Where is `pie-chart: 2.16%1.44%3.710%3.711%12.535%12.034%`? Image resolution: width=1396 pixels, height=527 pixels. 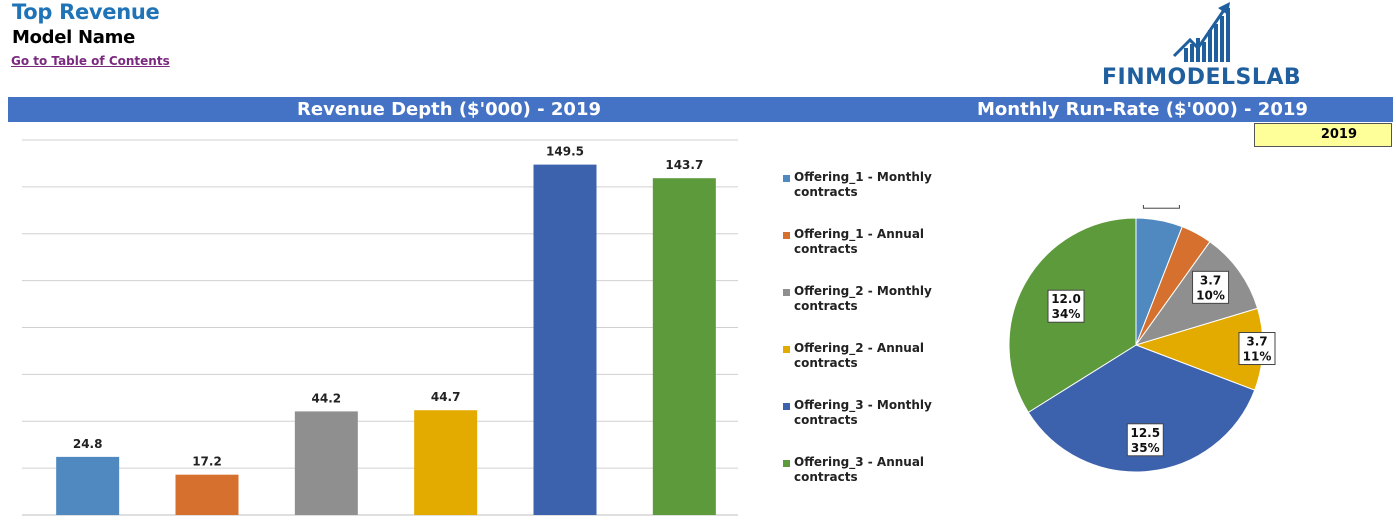 pie-chart: 2.16%1.44%3.710%3.711%12.535%12.034% is located at coordinates (1142, 339).